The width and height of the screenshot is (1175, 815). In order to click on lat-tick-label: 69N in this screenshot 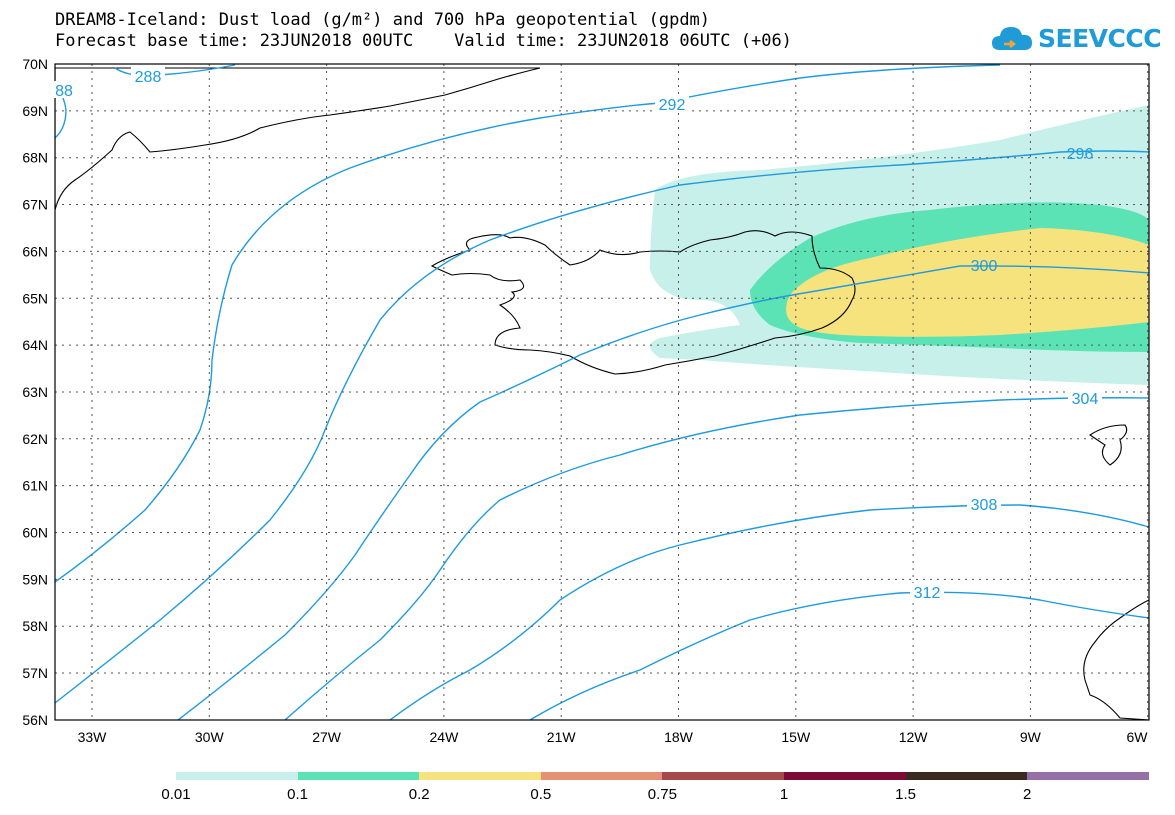, I will do `click(35, 111)`.